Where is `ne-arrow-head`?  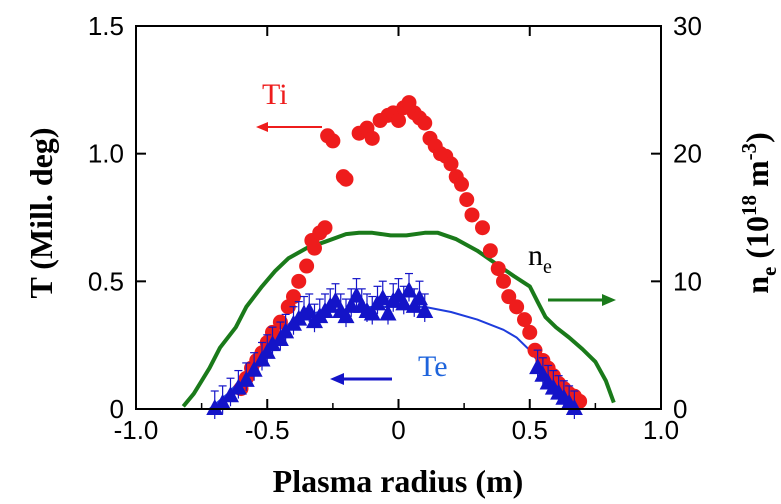 ne-arrow-head is located at coordinates (609, 300).